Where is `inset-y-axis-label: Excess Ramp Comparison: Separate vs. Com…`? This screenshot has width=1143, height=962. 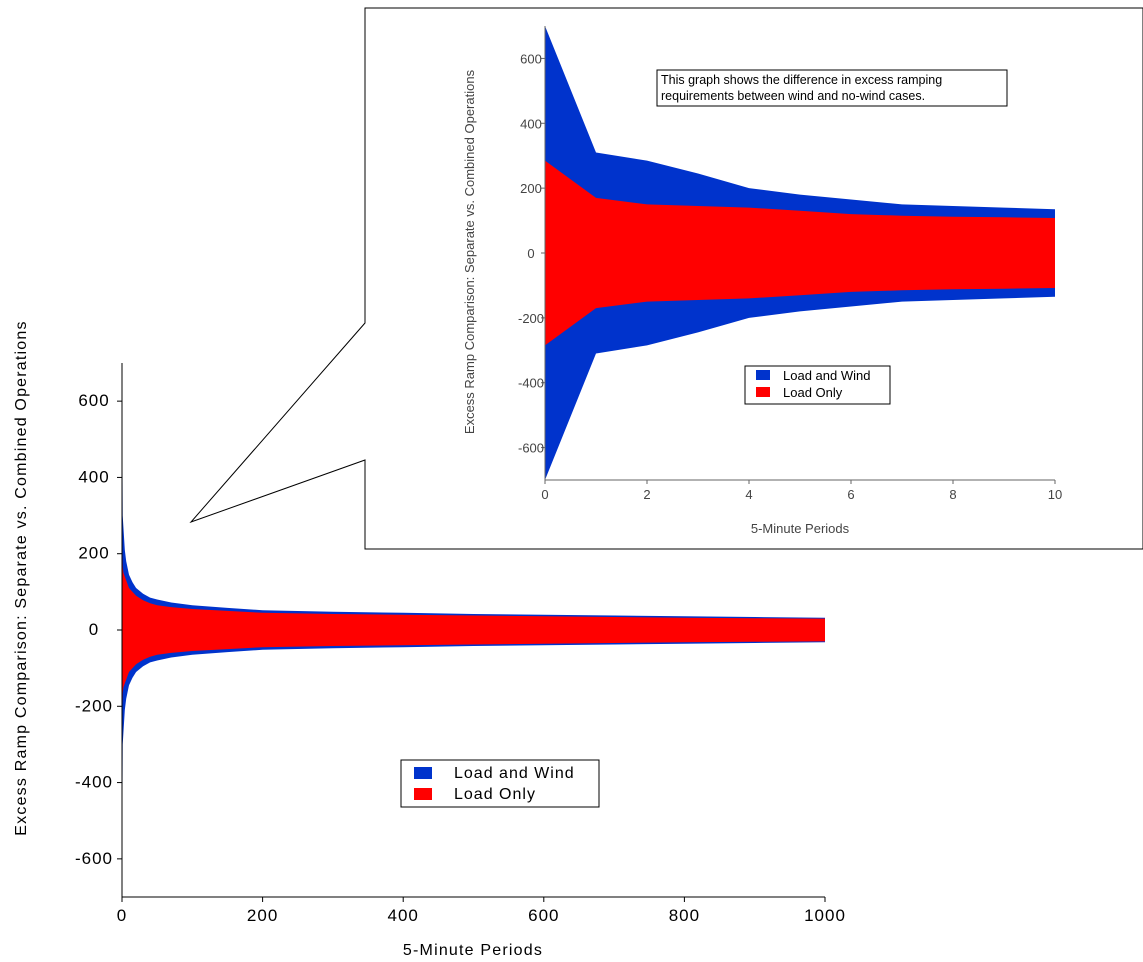 inset-y-axis-label: Excess Ramp Comparison: Separate vs. Com… is located at coordinates (469, 251).